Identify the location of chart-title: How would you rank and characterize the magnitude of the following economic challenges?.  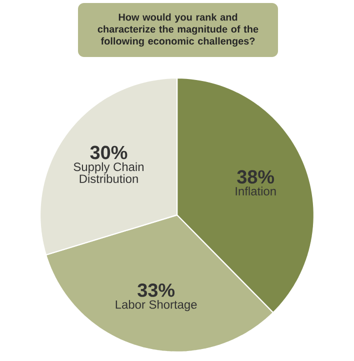
(178, 30).